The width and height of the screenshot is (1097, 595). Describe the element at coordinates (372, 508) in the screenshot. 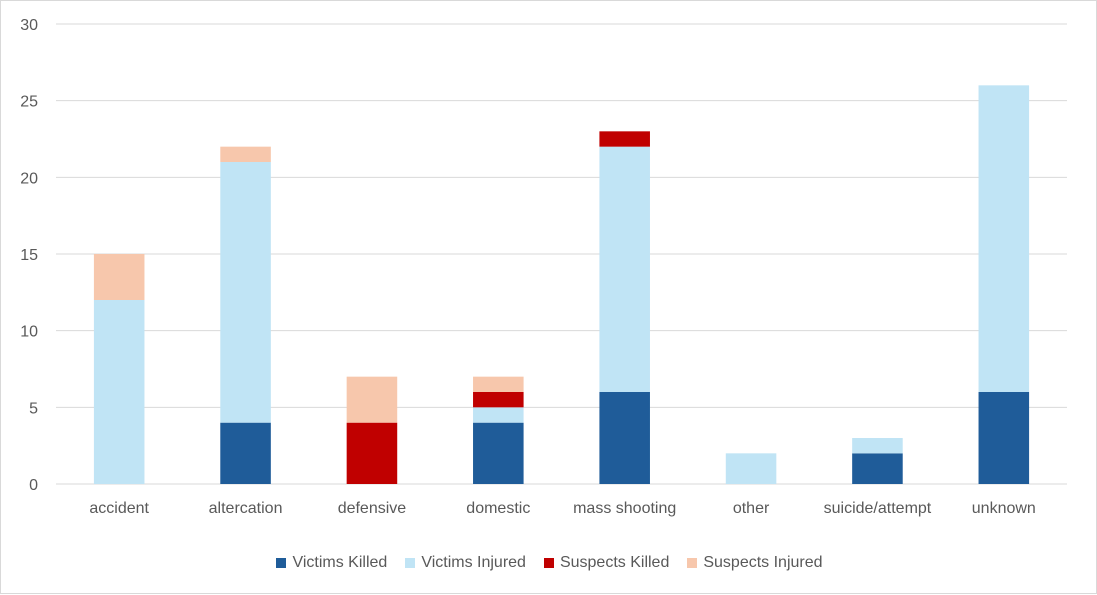

I see `x-tick-label: defensive` at that location.